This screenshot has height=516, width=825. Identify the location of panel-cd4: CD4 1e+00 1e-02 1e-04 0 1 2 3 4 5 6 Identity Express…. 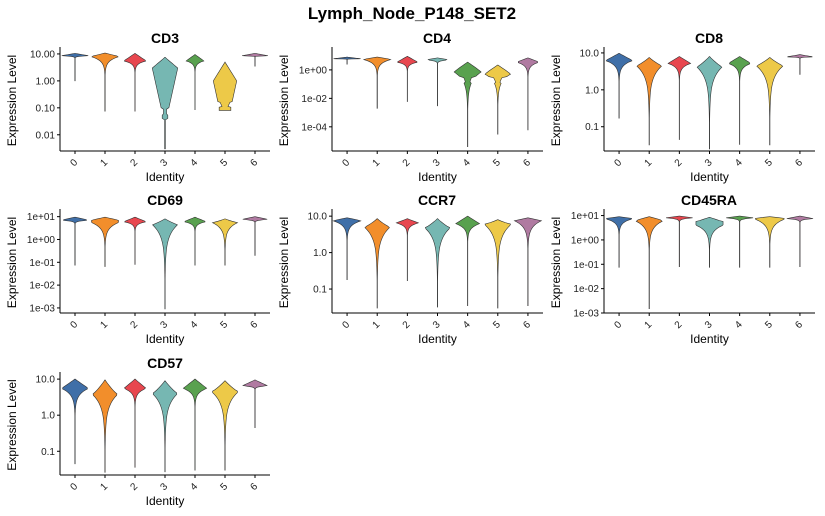
(410, 107).